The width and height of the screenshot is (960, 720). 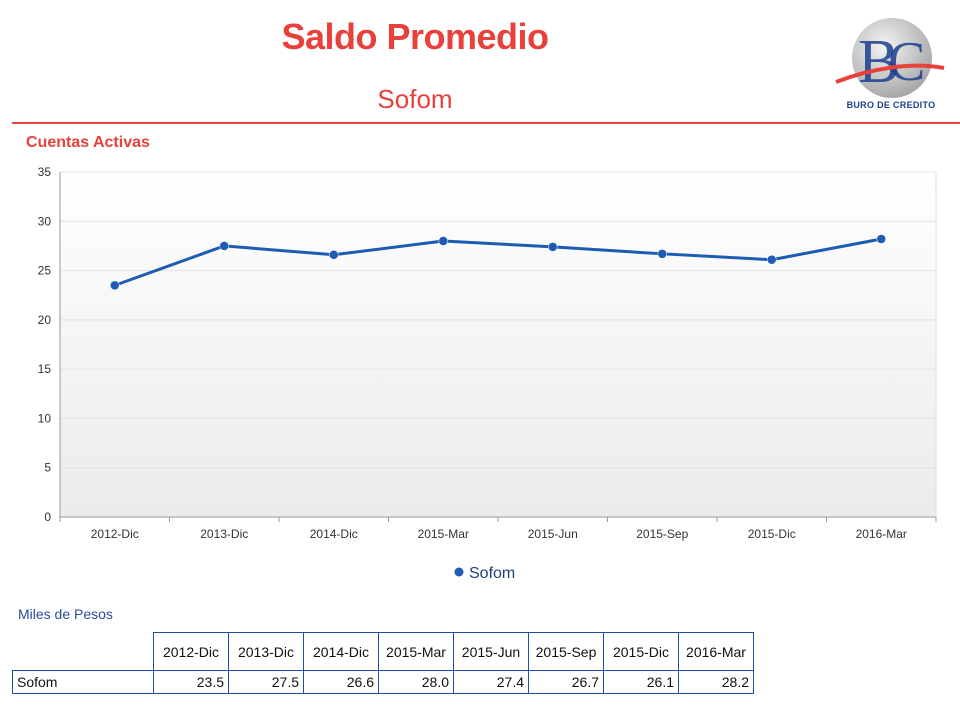 What do you see at coordinates (459, 572) in the screenshot?
I see `legend-marker` at bounding box center [459, 572].